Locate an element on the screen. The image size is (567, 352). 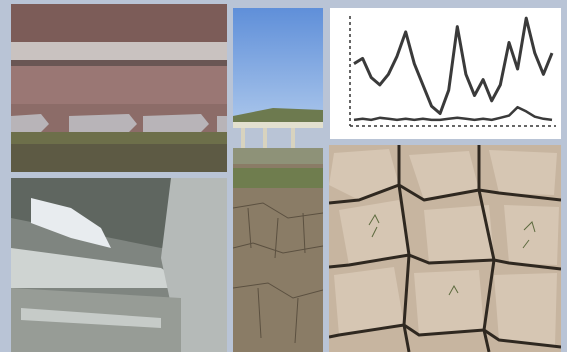
series-1-line is located at coordinates (453, 65).